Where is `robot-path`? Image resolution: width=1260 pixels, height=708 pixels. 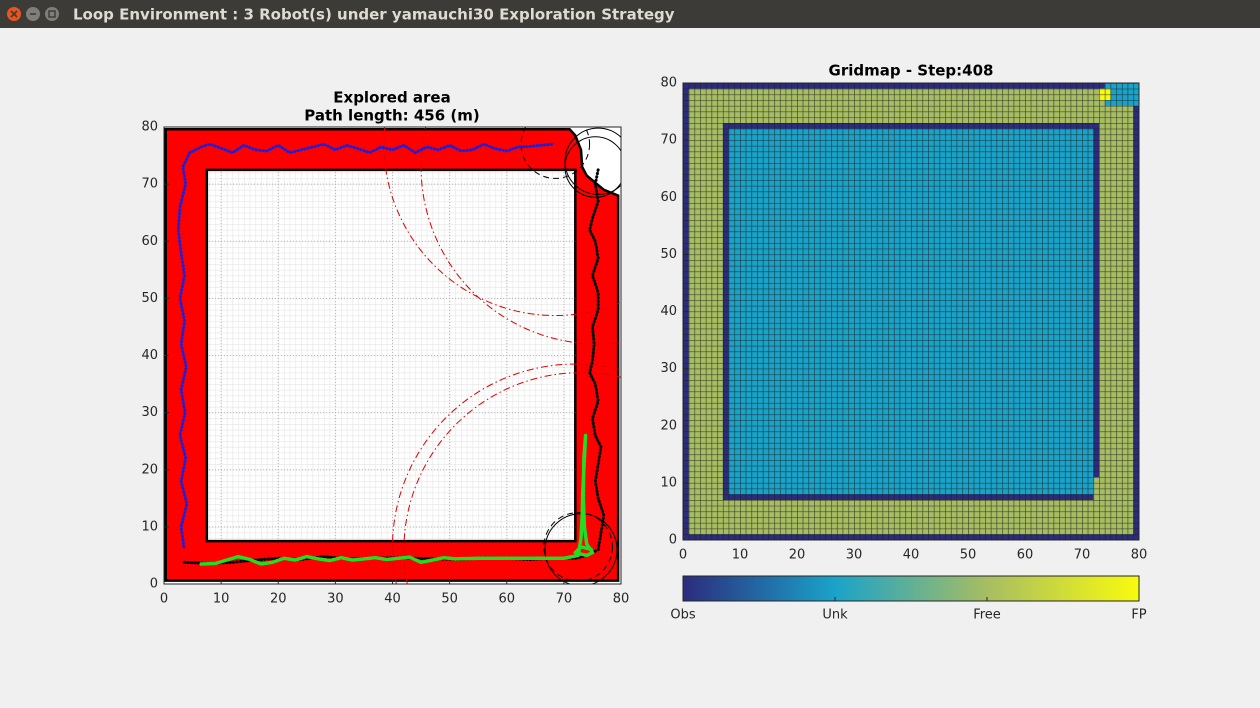 robot-path is located at coordinates (397, 499).